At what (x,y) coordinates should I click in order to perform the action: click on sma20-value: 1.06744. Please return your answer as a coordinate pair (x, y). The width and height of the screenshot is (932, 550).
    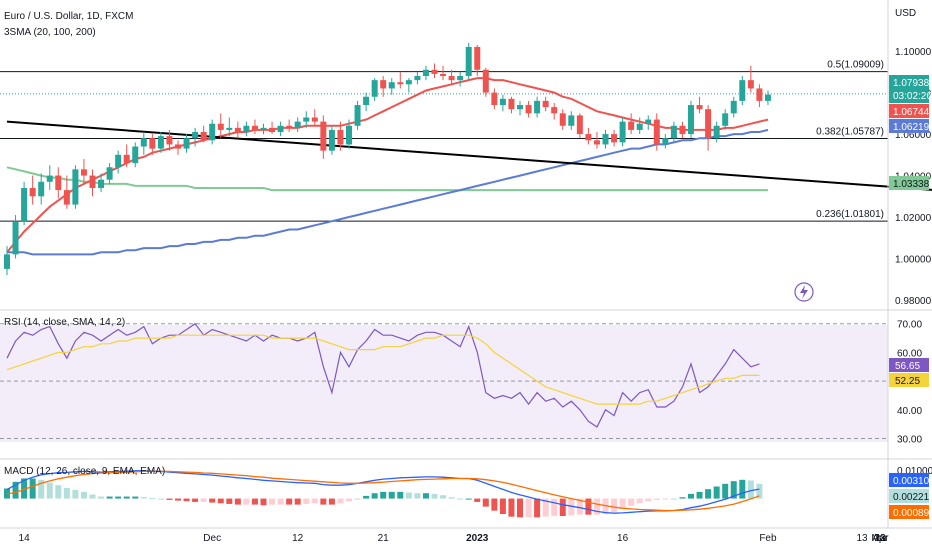
    Looking at the image, I should click on (911, 112).